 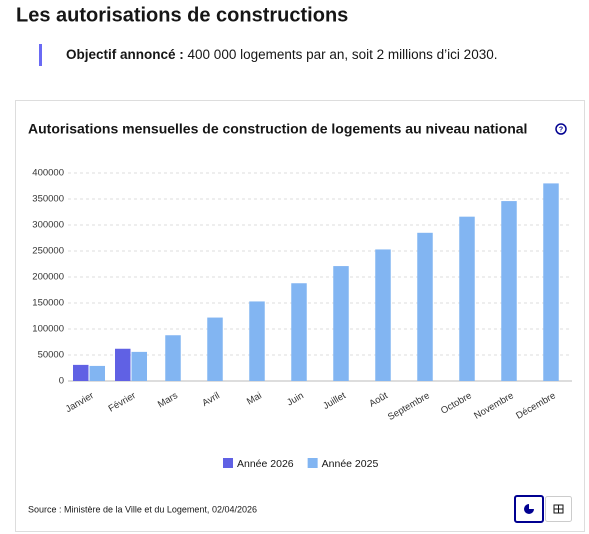 What do you see at coordinates (350, 464) in the screenshot?
I see `legend-label: Année 2025` at bounding box center [350, 464].